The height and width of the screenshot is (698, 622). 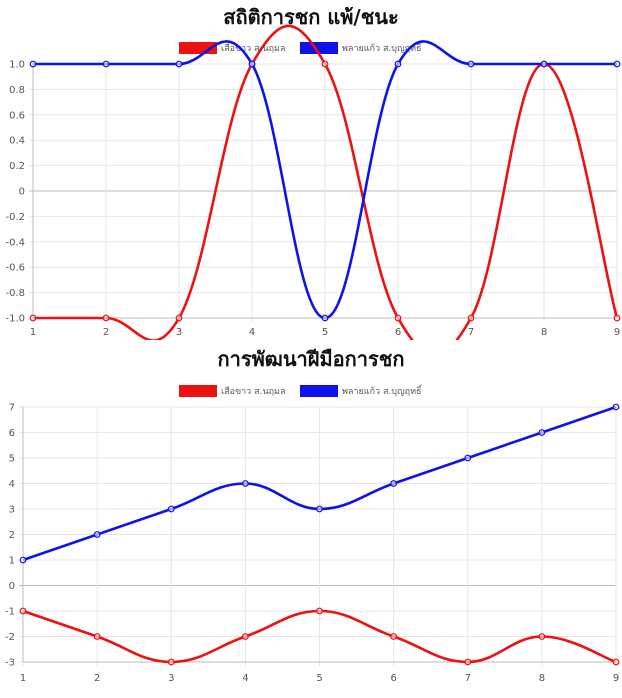 What do you see at coordinates (12, 561) in the screenshot?
I see `y-tick-label: 1` at bounding box center [12, 561].